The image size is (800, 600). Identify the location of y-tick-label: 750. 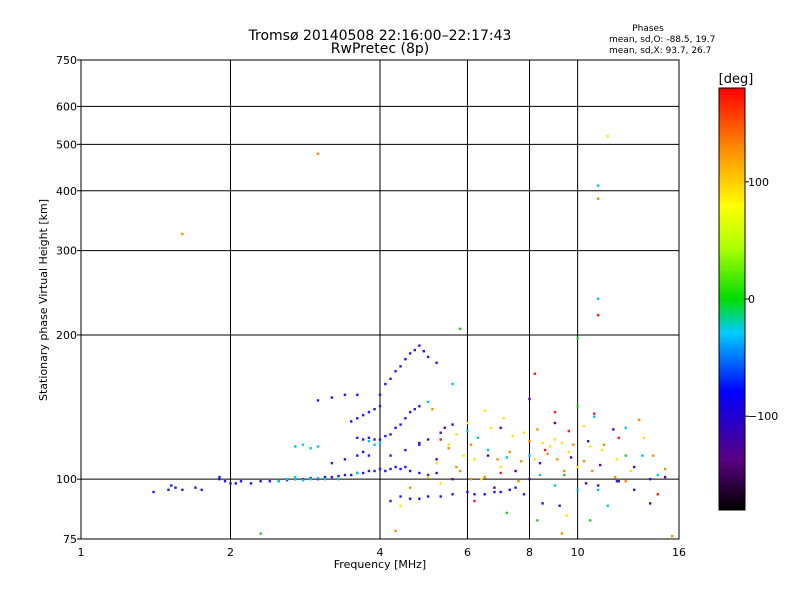
(66, 60).